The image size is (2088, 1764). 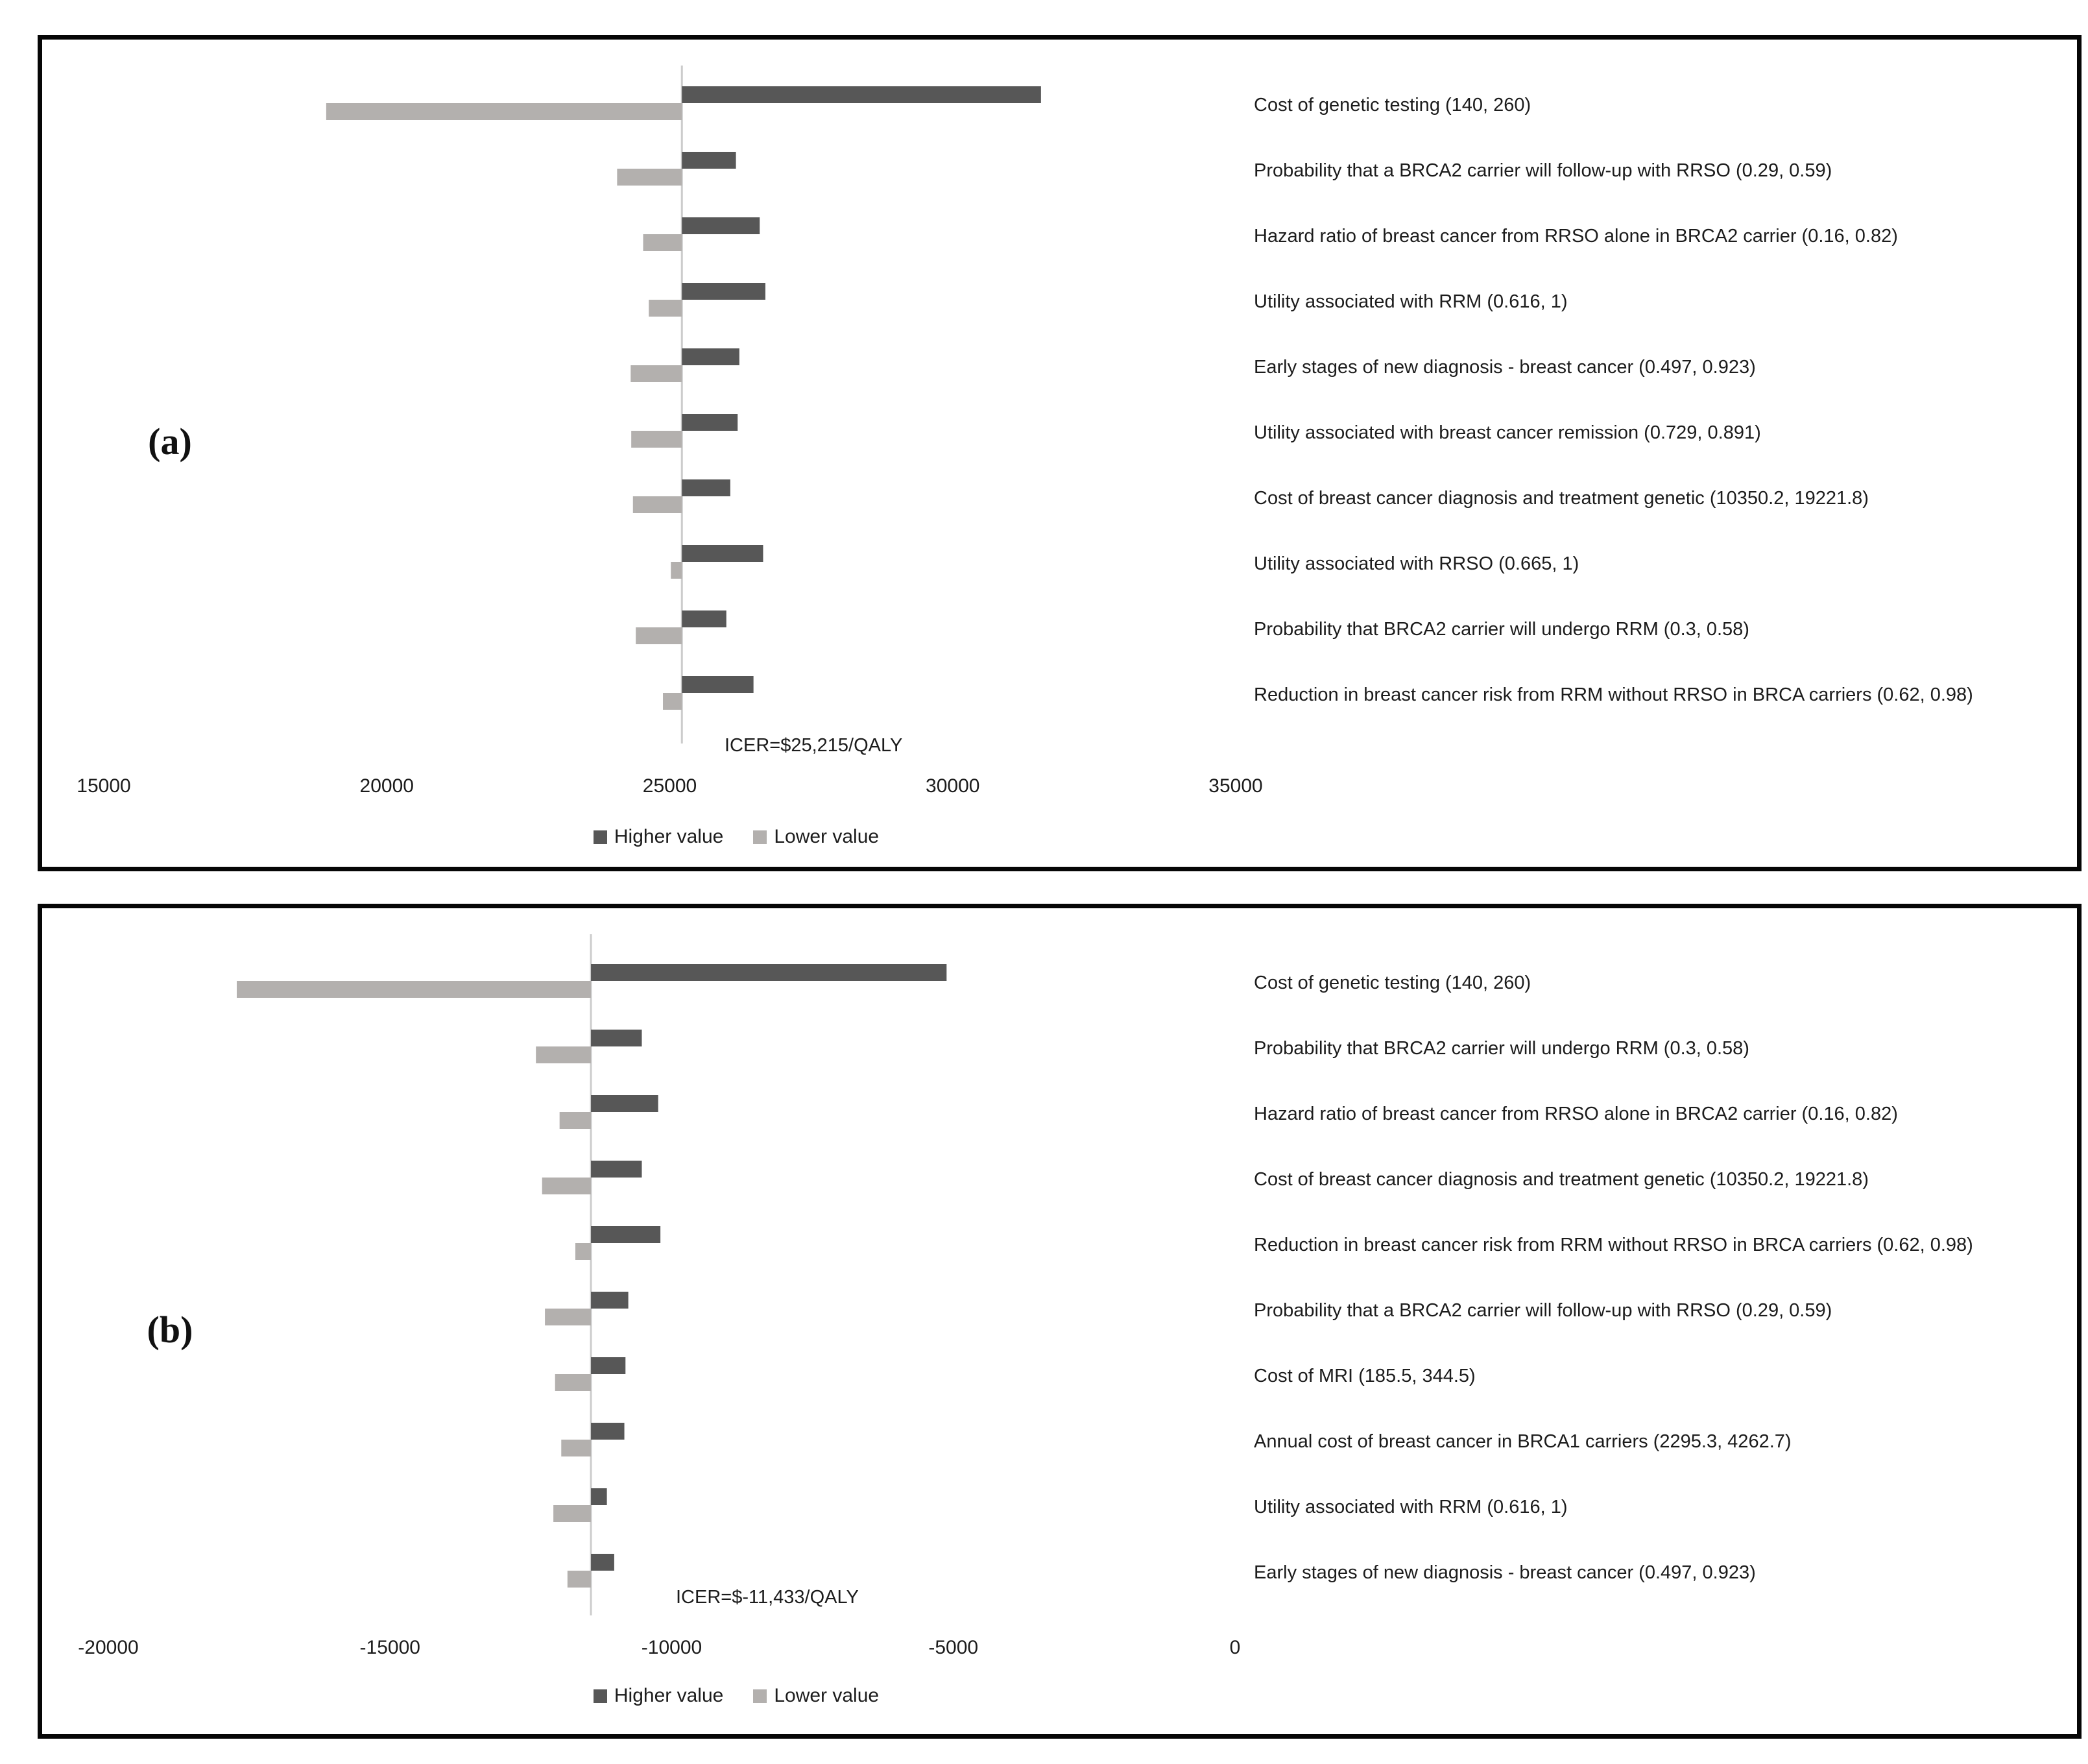 I want to click on x-tick-label: -10000, so click(x=672, y=1647).